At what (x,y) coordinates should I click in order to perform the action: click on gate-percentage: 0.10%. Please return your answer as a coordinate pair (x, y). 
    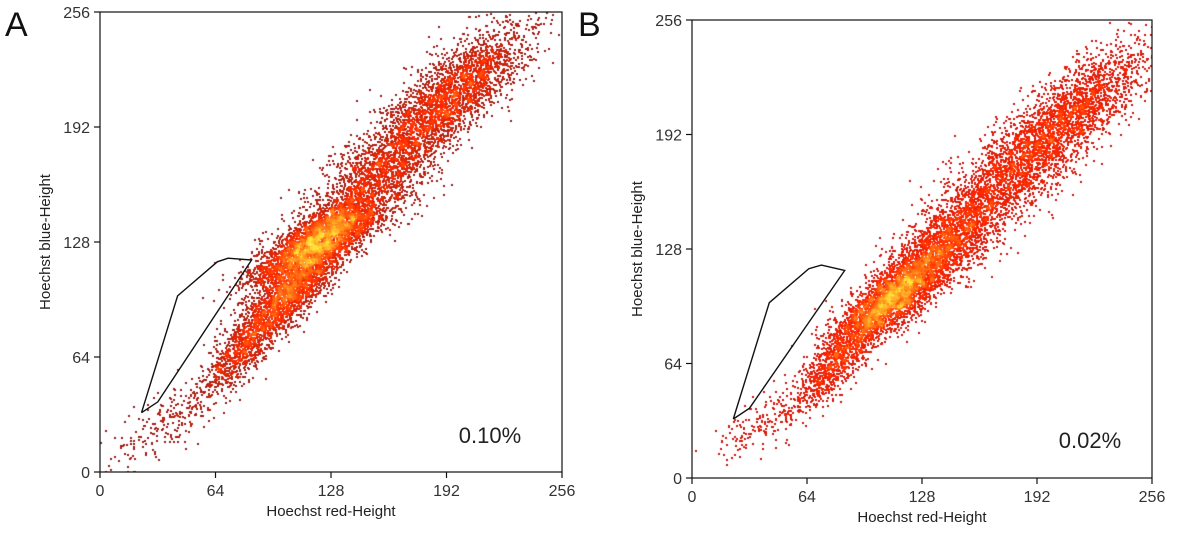
    Looking at the image, I should click on (490, 435).